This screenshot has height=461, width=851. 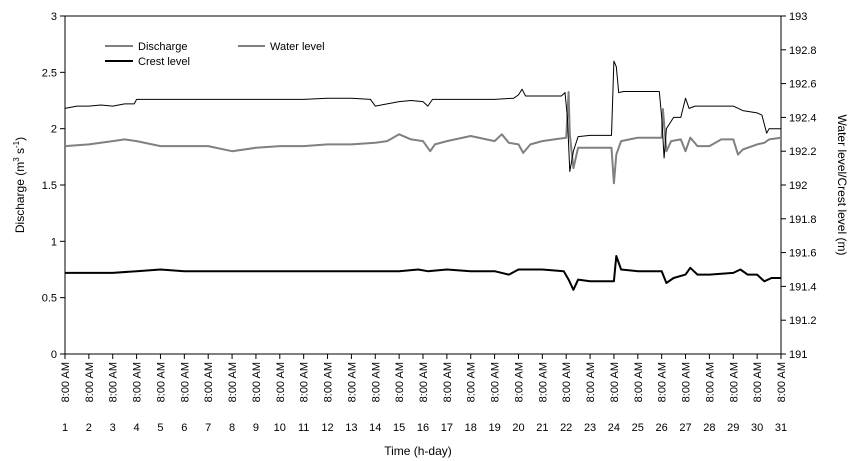 I want to click on x-tick-day-label: 16, so click(x=423, y=428).